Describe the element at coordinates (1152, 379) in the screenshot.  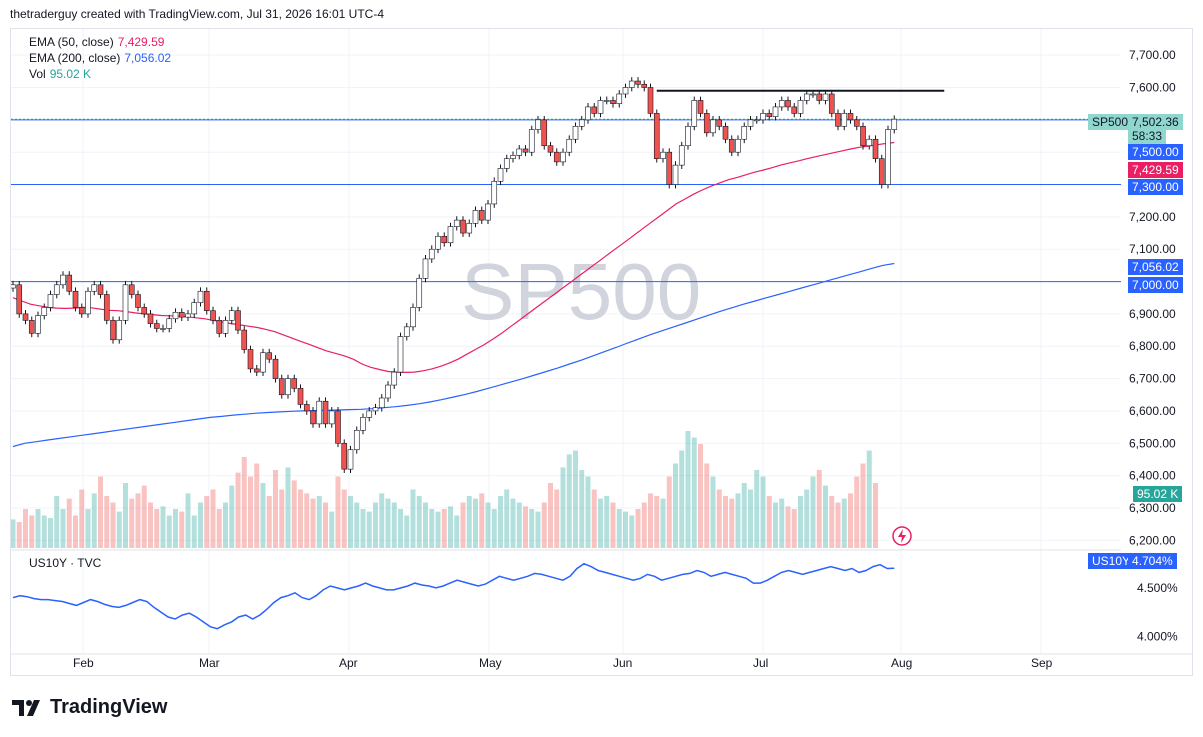
I see `y-tick-label: 6,700.00` at that location.